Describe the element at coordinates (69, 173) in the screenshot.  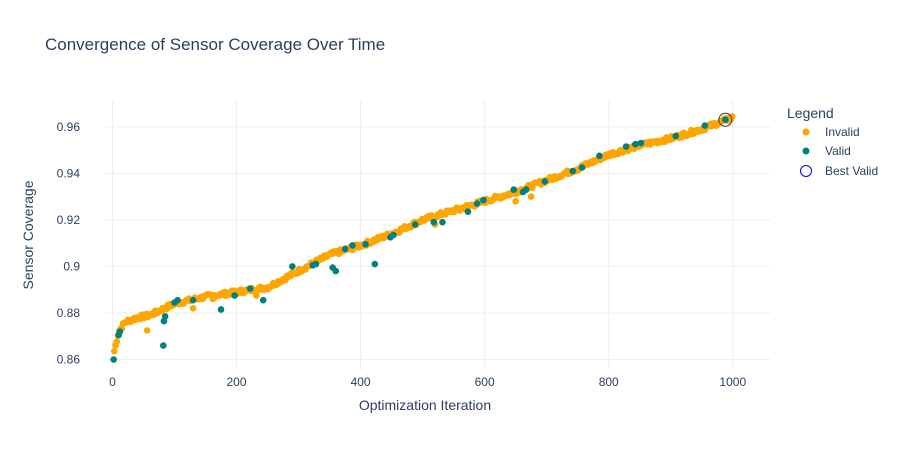
I see `y-tick-label: 0.94` at that location.